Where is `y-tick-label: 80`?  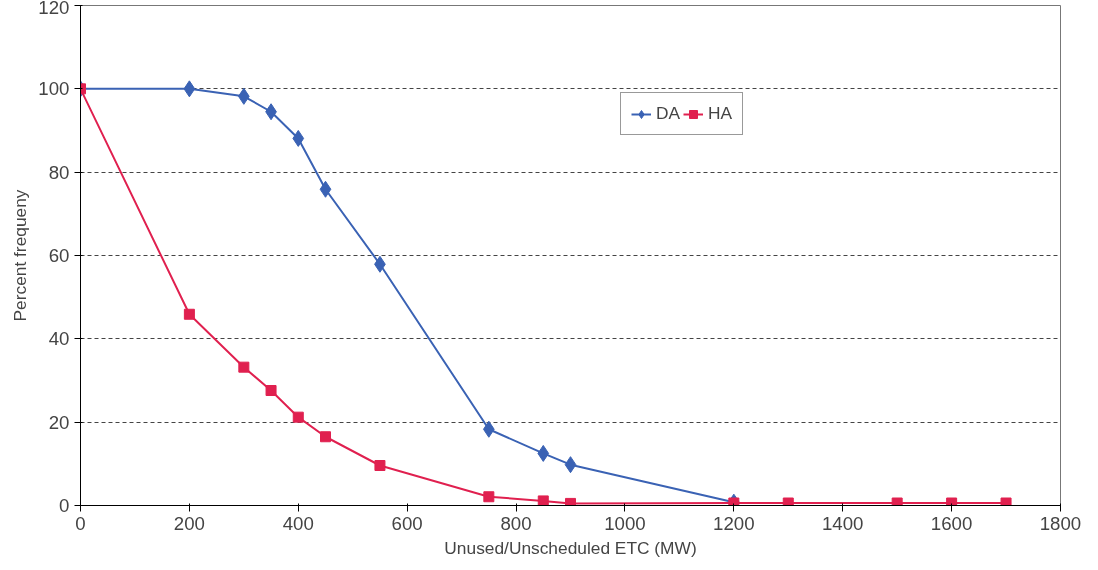
y-tick-label: 80 is located at coordinates (59, 172).